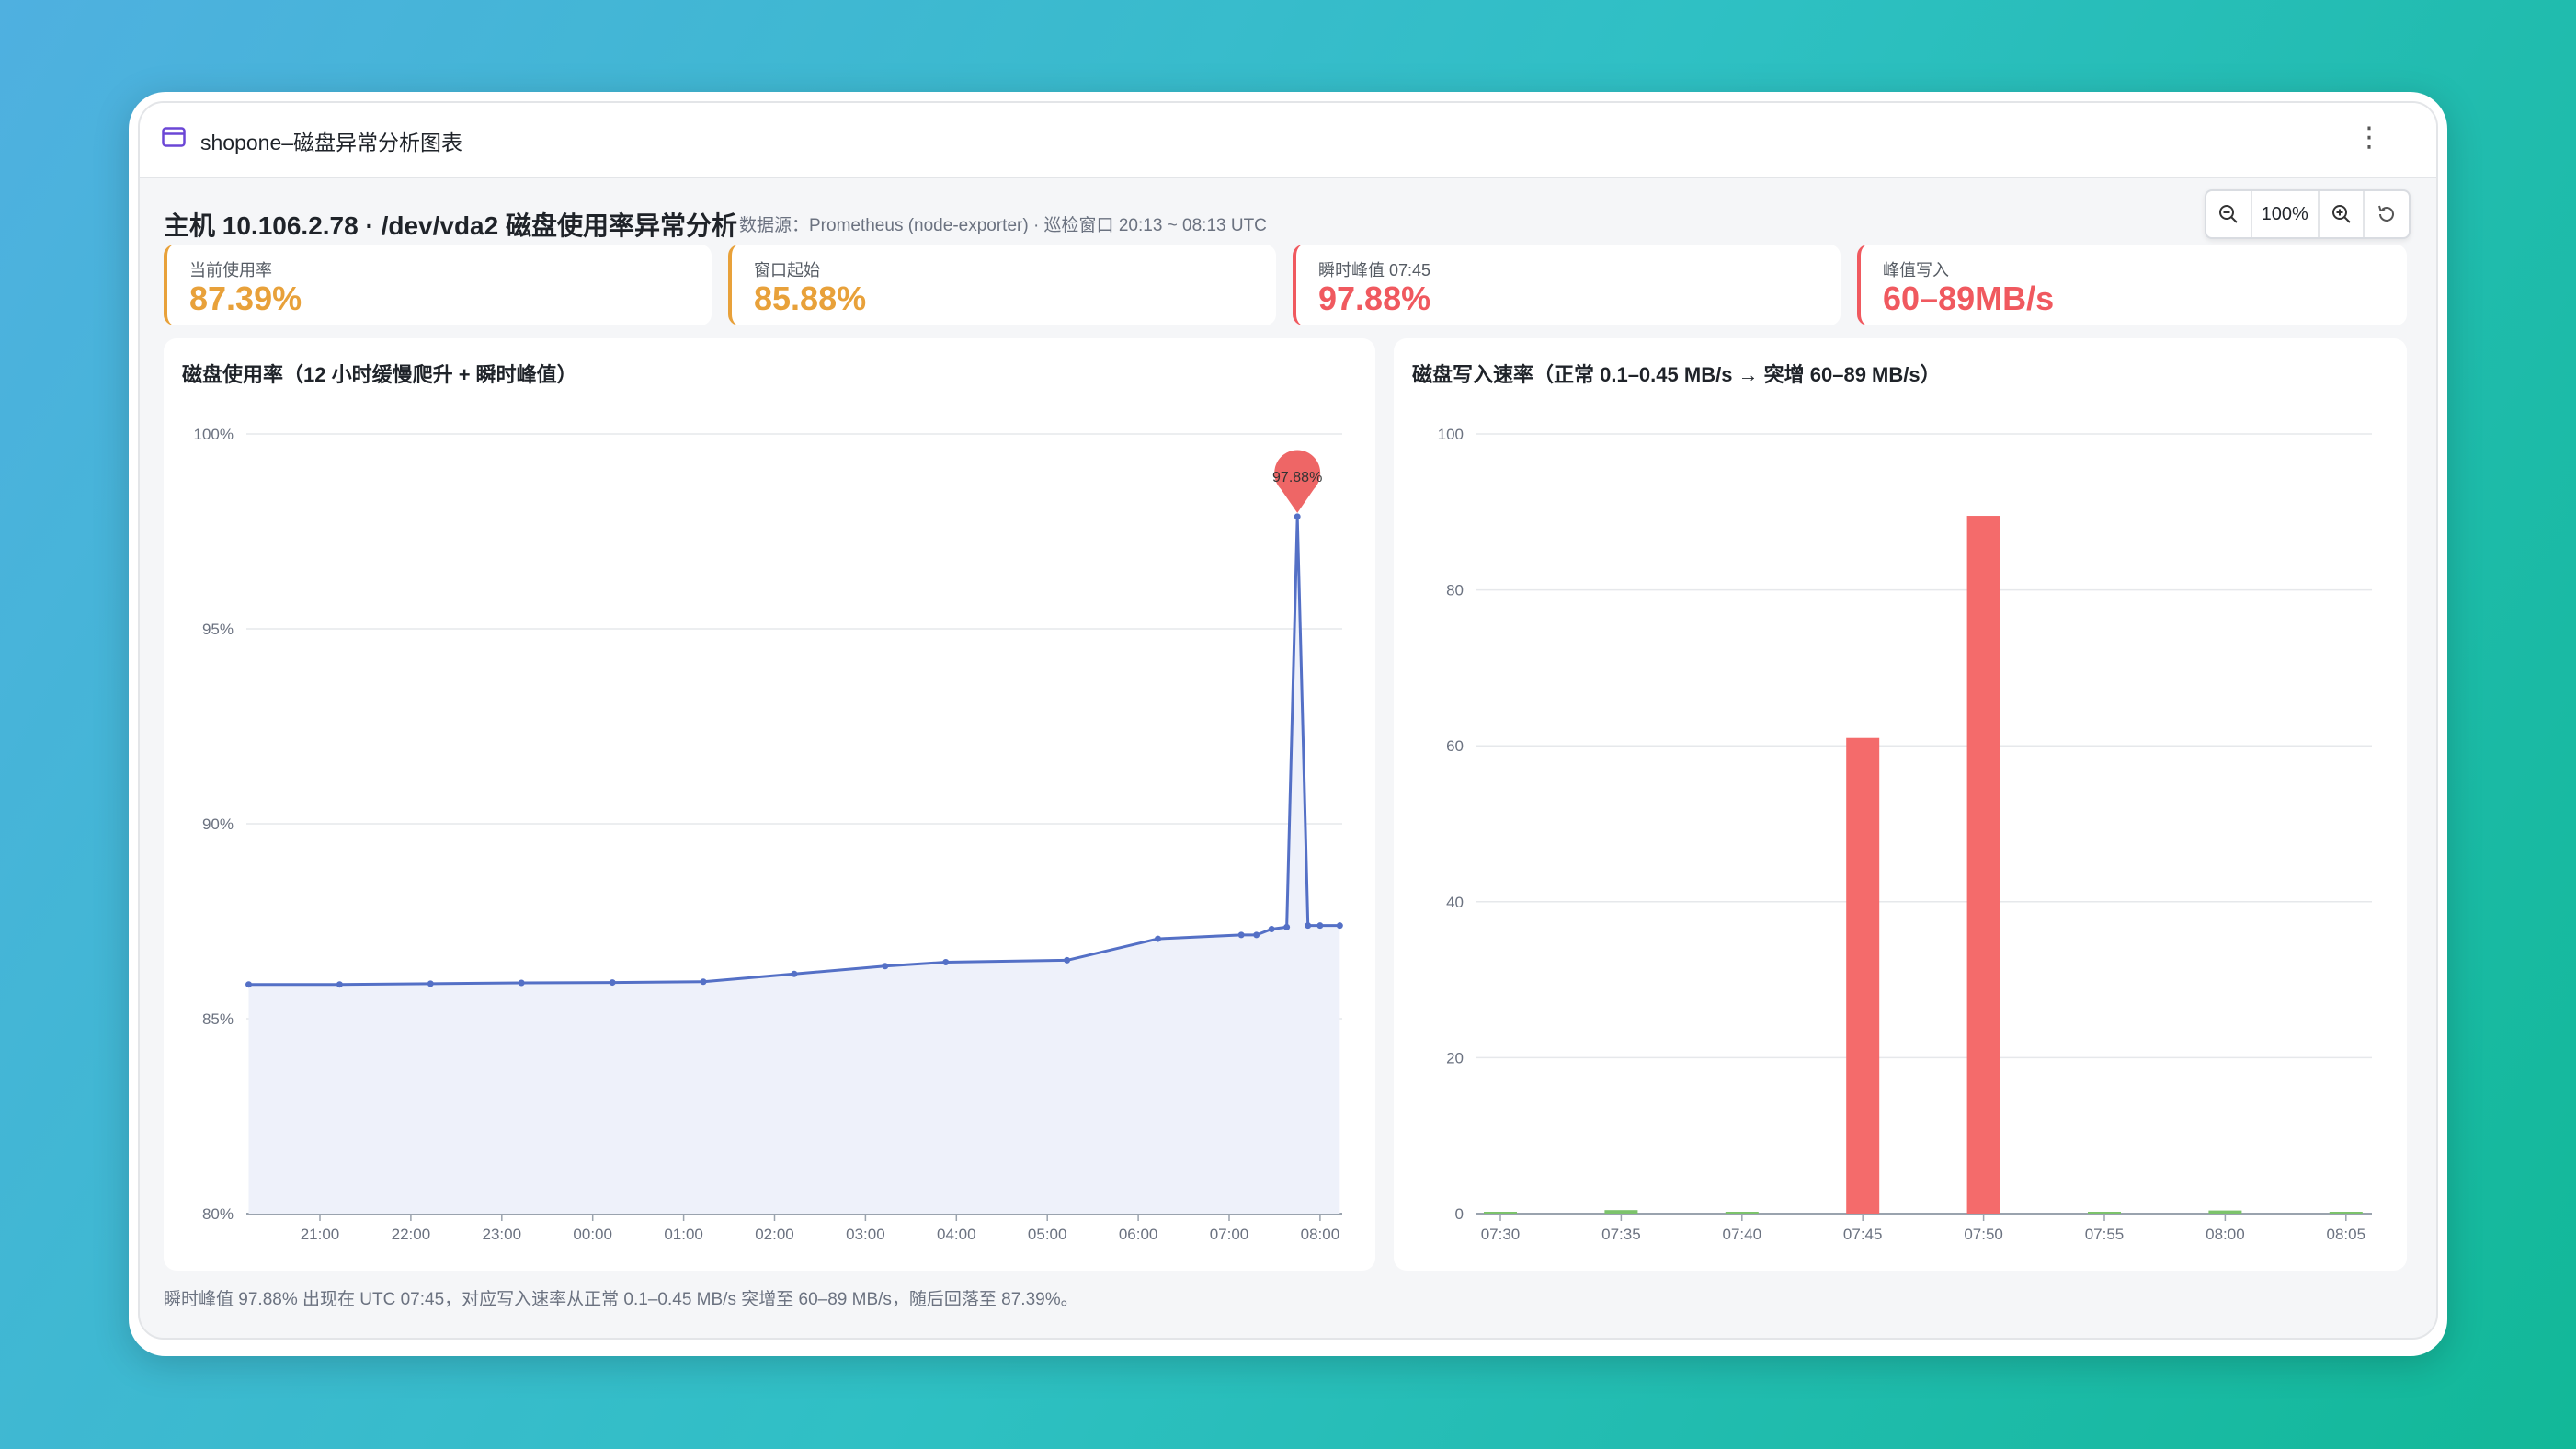  What do you see at coordinates (1455, 746) in the screenshot?
I see `y-tick-label: 60` at bounding box center [1455, 746].